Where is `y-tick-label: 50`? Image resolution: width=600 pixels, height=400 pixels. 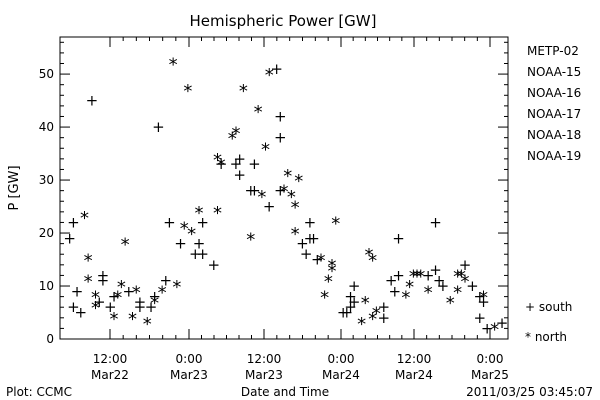 y-tick-label: 50 is located at coordinates (46, 74).